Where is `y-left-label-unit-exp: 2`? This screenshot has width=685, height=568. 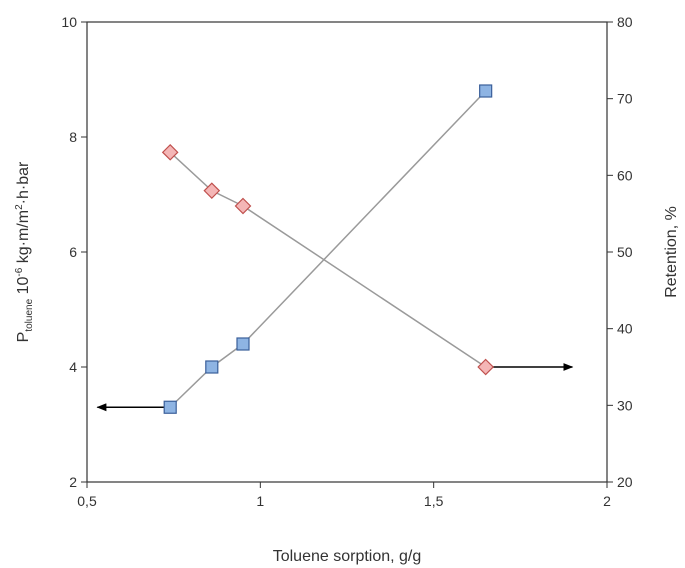 y-left-label-unit-exp: 2 is located at coordinates (19, 207).